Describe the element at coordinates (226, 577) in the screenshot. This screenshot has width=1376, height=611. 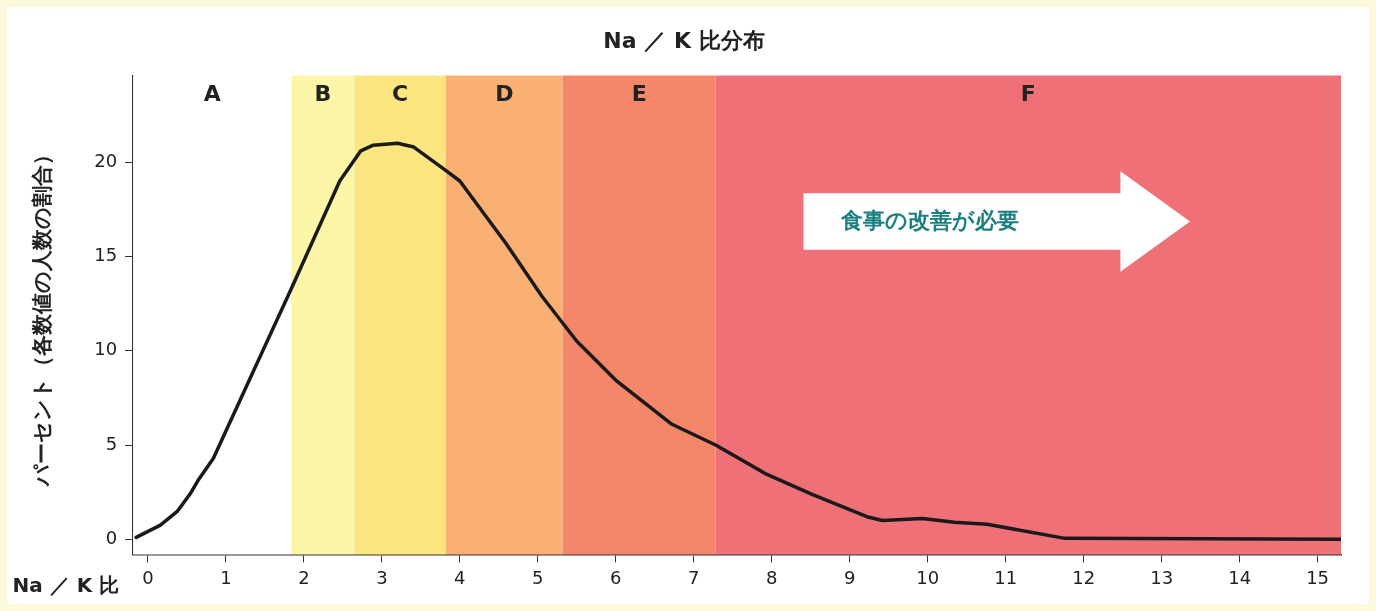
I see `x-tick-label: 1` at that location.